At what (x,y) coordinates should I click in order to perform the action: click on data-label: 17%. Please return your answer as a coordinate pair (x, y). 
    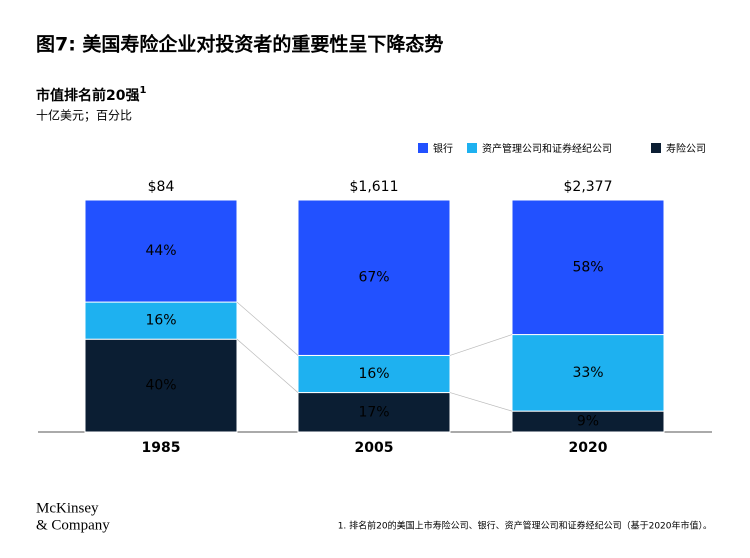
    Looking at the image, I should click on (373, 412).